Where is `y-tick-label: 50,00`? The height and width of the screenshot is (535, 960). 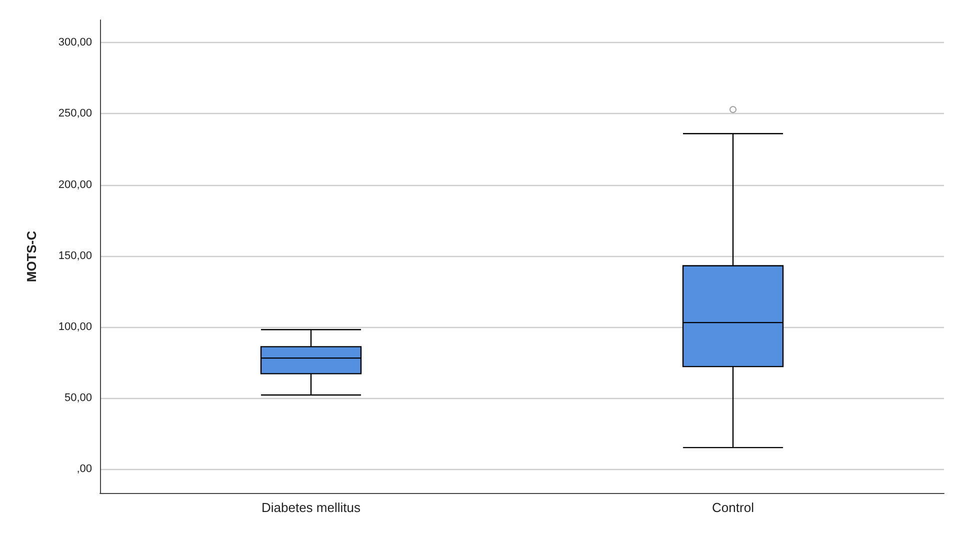
y-tick-label: 50,00 is located at coordinates (78, 398).